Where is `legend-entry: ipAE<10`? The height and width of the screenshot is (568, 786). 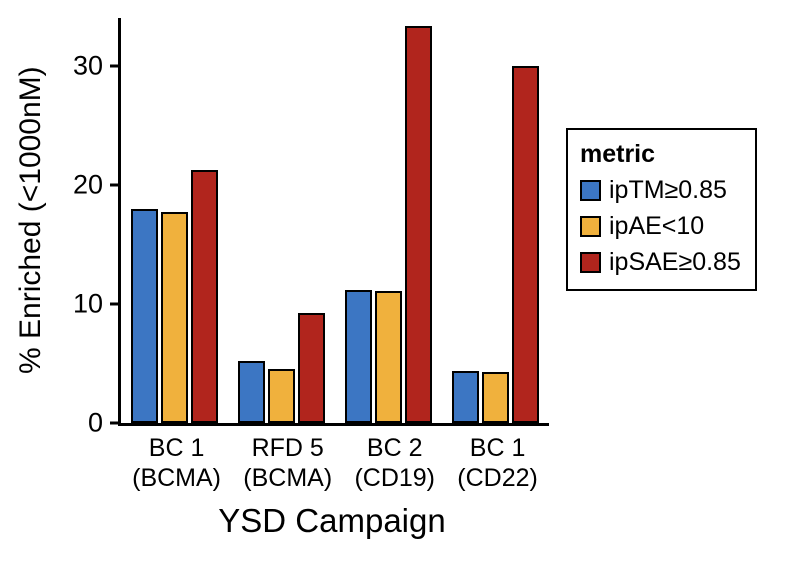
legend-entry: ipAE<10 is located at coordinates (660, 226).